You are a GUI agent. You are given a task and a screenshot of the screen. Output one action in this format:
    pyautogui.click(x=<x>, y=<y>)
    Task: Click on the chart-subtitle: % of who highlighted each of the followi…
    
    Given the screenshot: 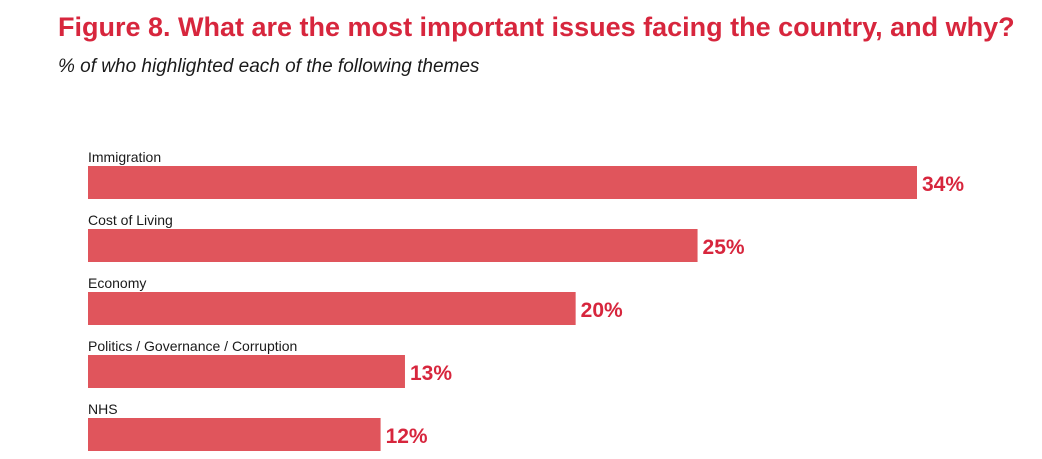 What is the action you would take?
    pyautogui.click(x=269, y=66)
    